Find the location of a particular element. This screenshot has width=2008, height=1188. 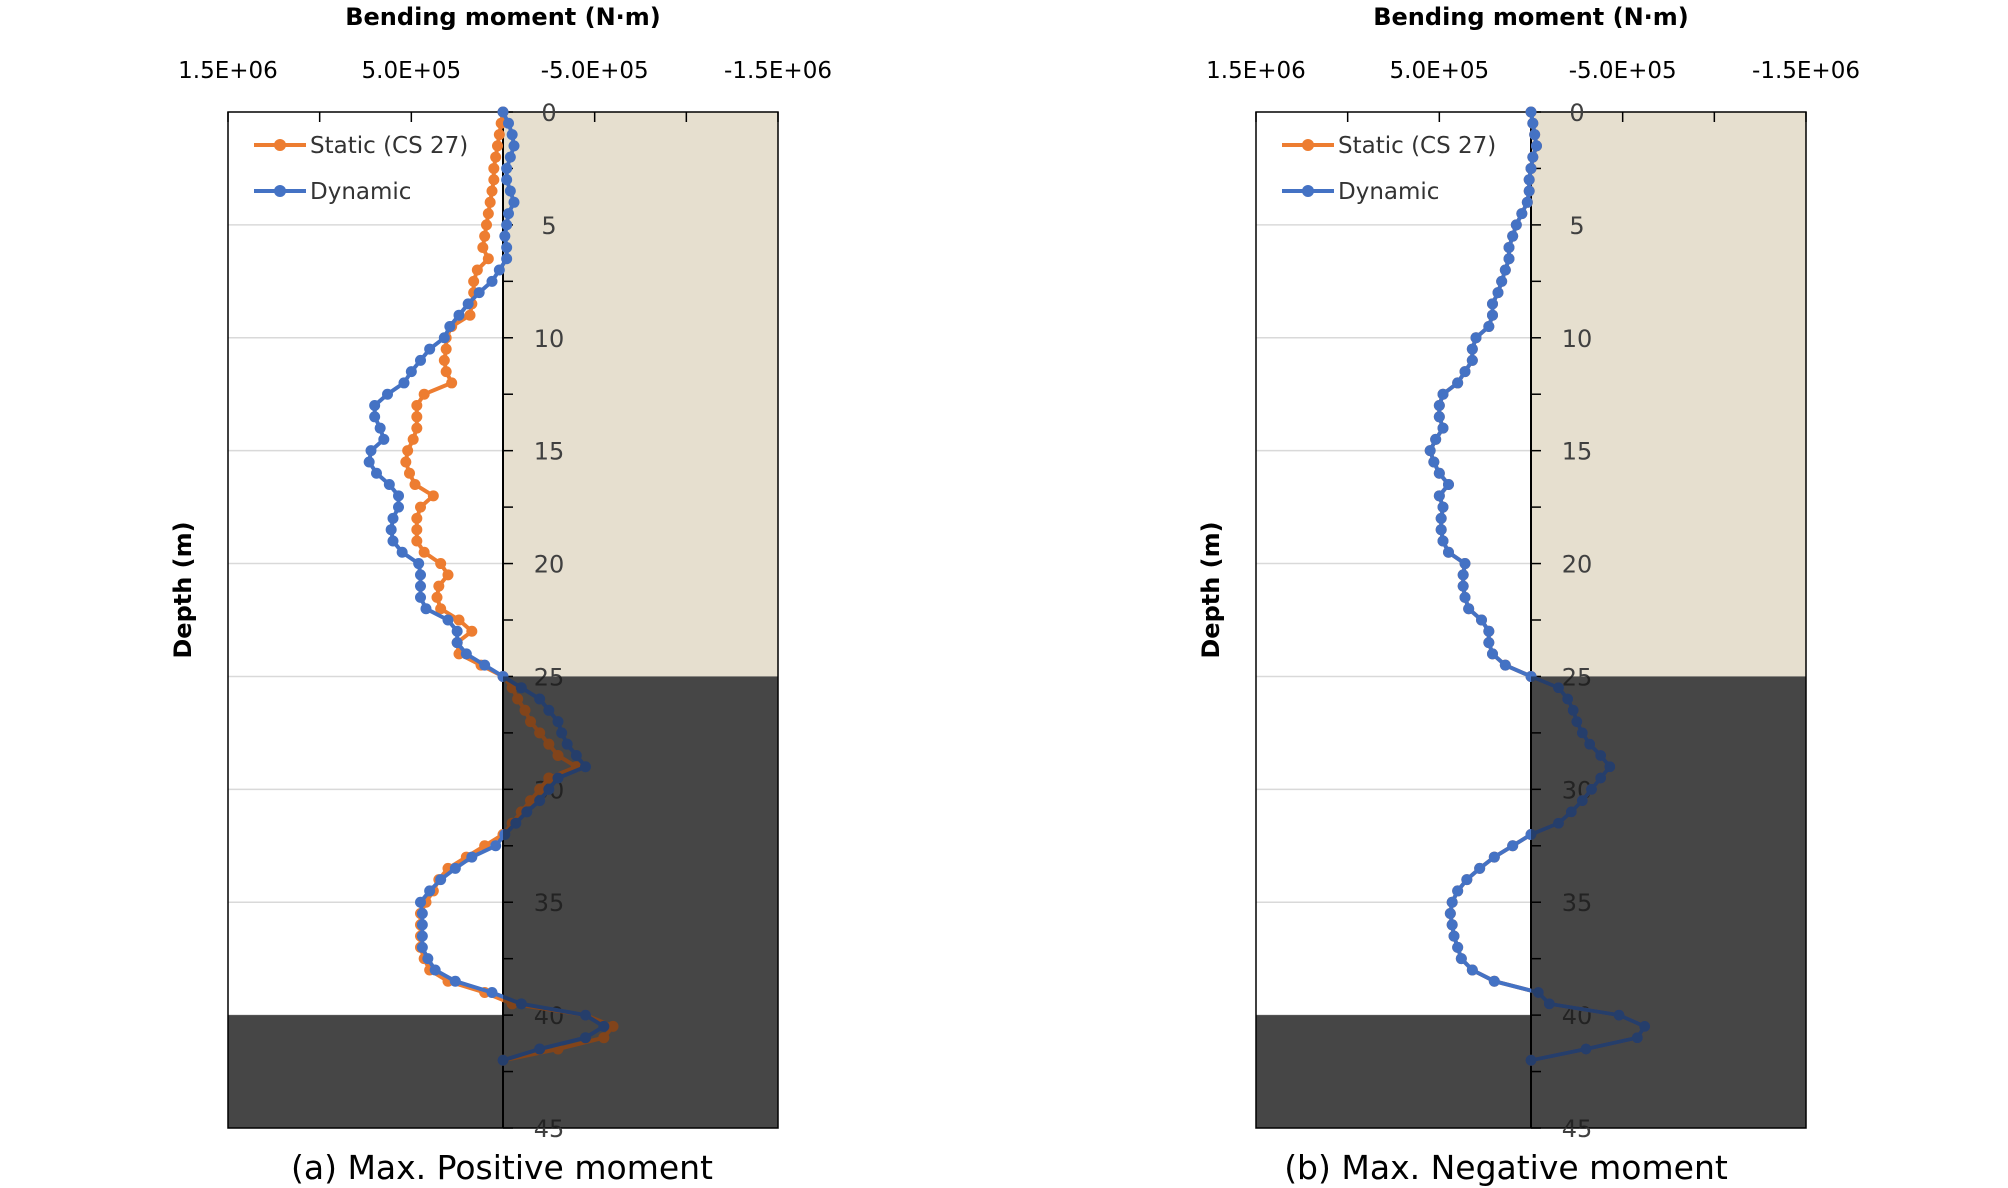

y-tick-label: 15 is located at coordinates (1577, 452).